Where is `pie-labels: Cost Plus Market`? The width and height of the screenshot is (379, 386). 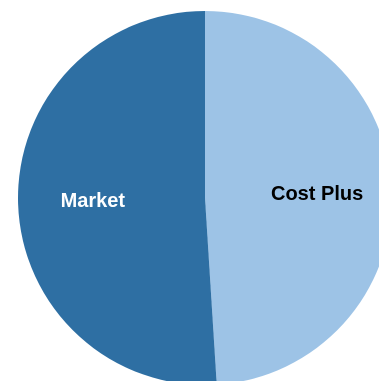 pie-labels: Cost Plus Market is located at coordinates (212, 197).